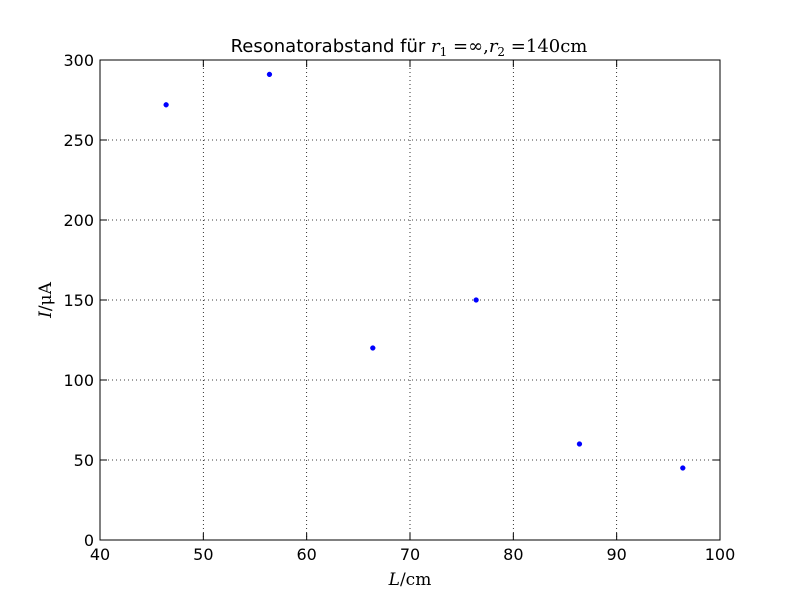  What do you see at coordinates (100, 554) in the screenshot?
I see `x-tick-label: 40` at bounding box center [100, 554].